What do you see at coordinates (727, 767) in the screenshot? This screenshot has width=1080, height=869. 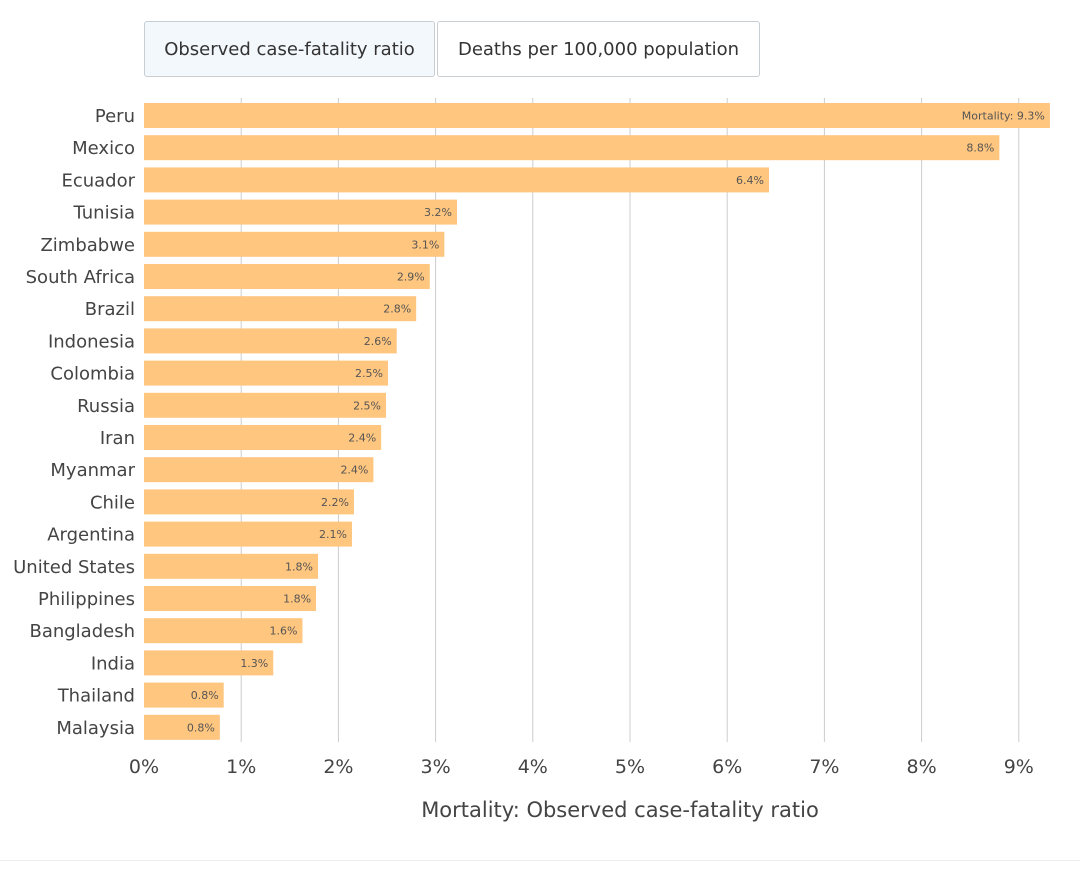 I see `x-tick-label: 6%` at bounding box center [727, 767].